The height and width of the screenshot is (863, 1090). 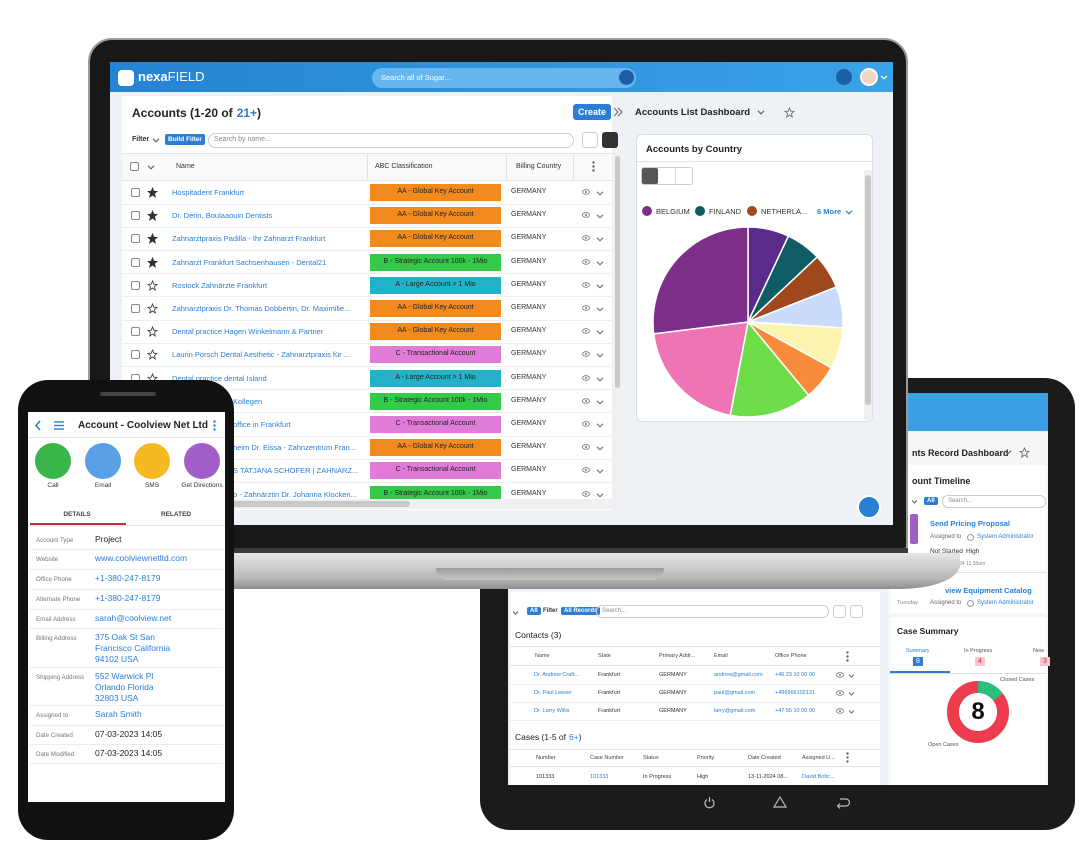 I want to click on field-value: Orlando Florida, so click(x=124, y=687).